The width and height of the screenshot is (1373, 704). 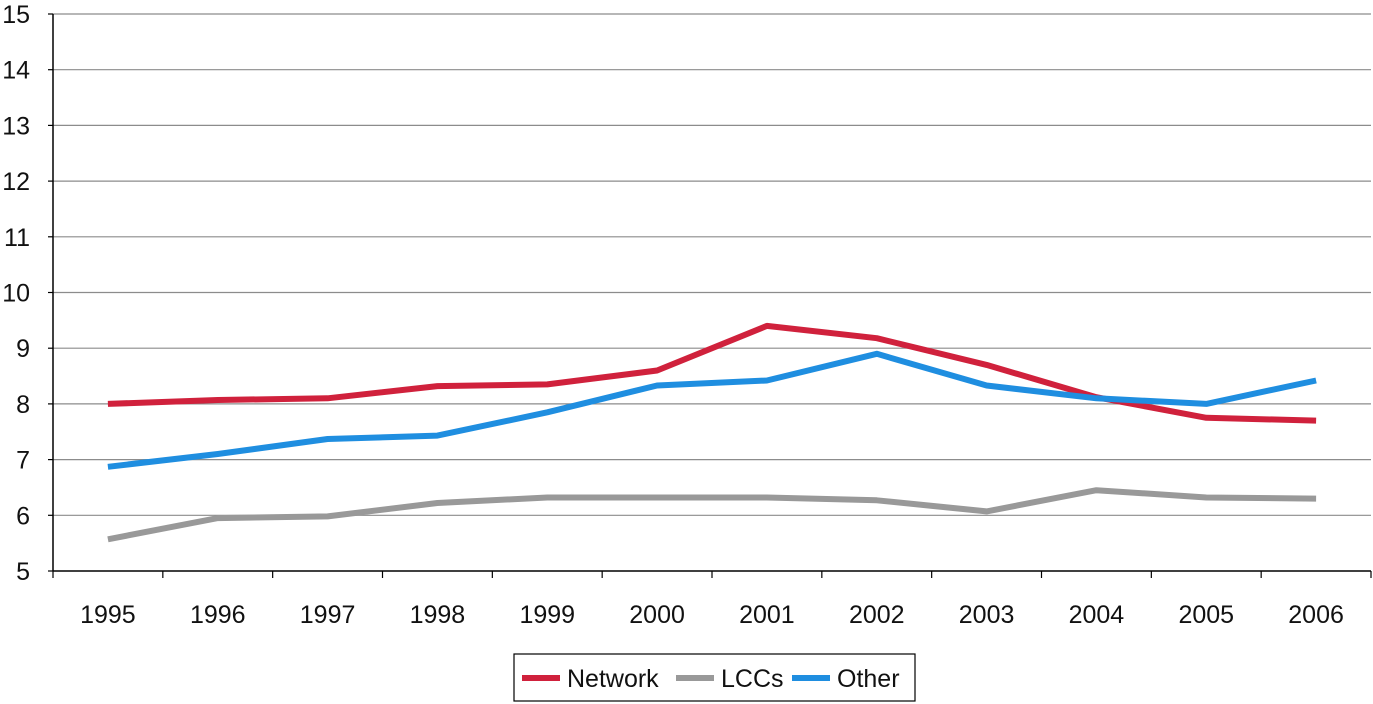 I want to click on y-tick-label: 12, so click(x=16, y=182).